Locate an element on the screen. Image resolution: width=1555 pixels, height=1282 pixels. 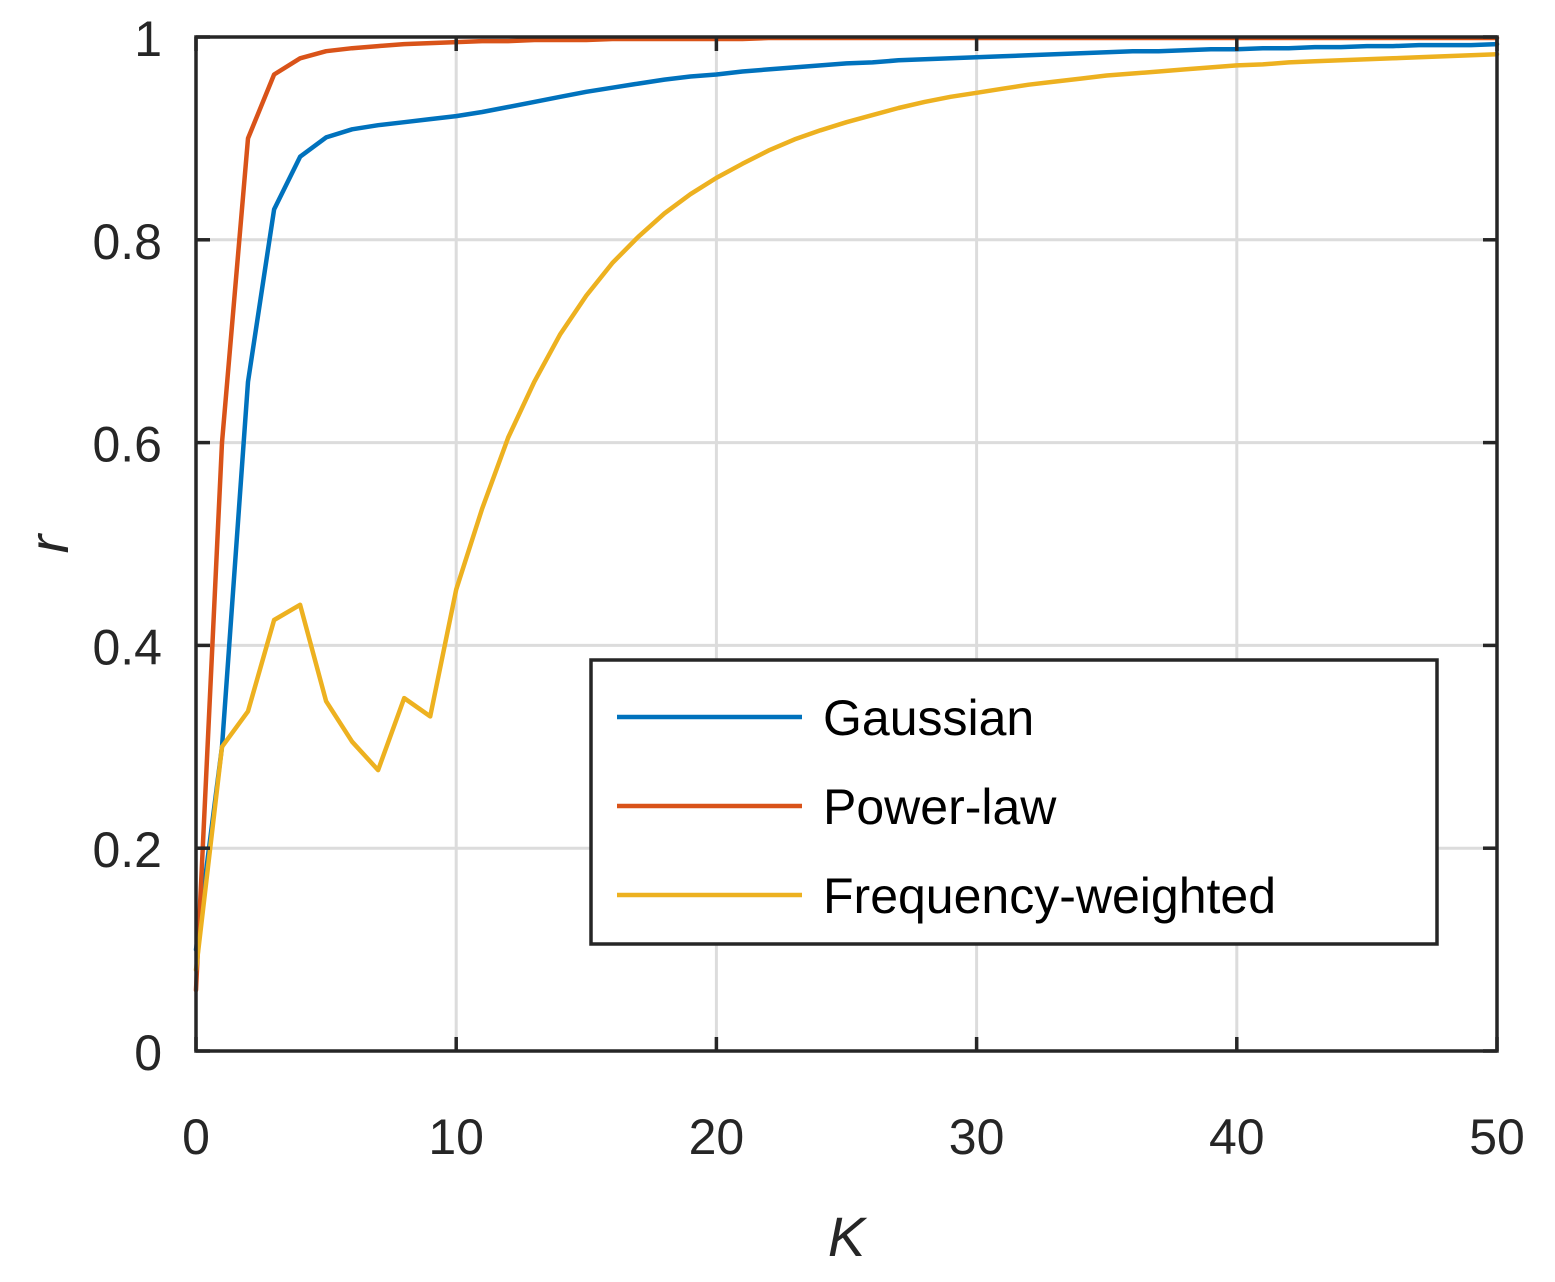
y-tick-label: 0.8 is located at coordinates (127, 242).